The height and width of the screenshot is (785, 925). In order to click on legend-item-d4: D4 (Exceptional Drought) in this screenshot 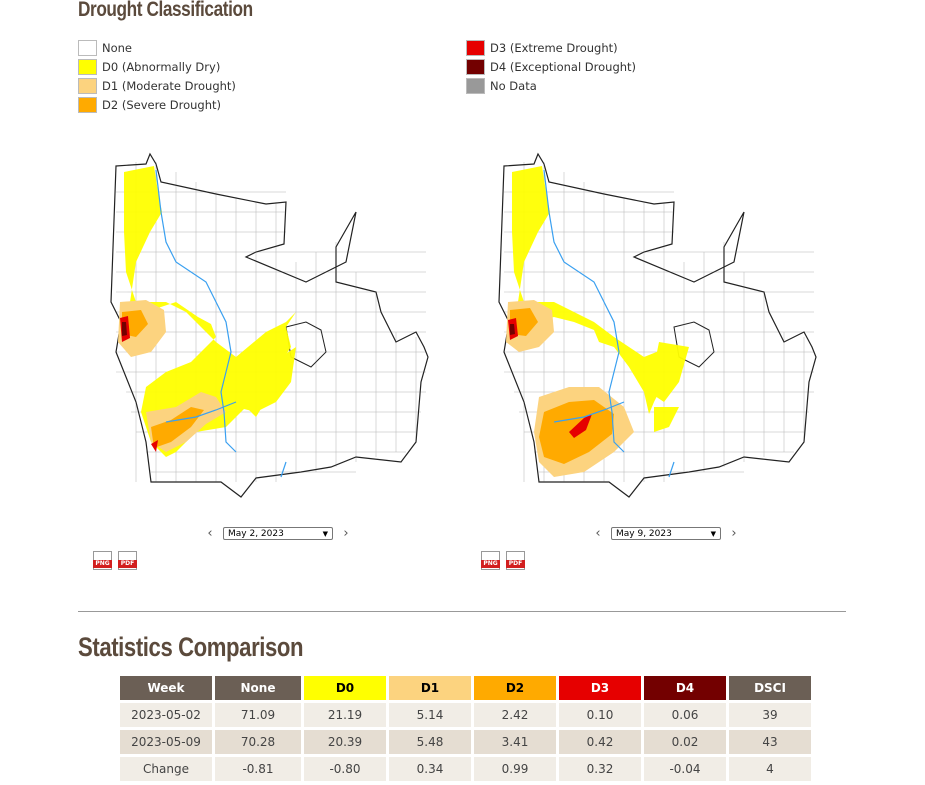, I will do `click(551, 66)`.